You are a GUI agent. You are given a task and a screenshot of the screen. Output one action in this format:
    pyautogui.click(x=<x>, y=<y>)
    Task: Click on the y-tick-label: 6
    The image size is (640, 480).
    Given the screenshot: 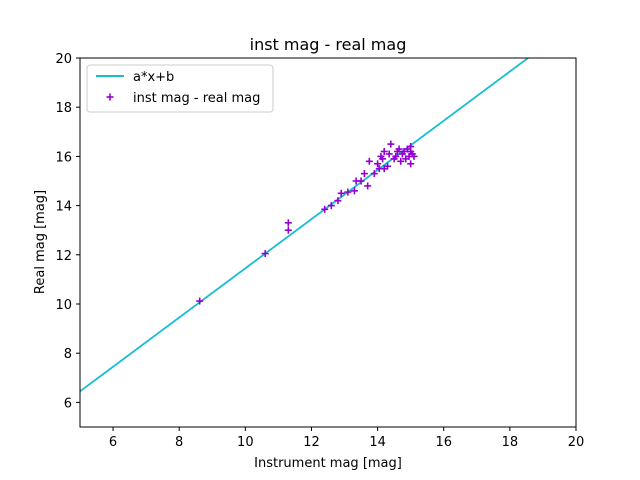 What is the action you would take?
    pyautogui.click(x=68, y=403)
    